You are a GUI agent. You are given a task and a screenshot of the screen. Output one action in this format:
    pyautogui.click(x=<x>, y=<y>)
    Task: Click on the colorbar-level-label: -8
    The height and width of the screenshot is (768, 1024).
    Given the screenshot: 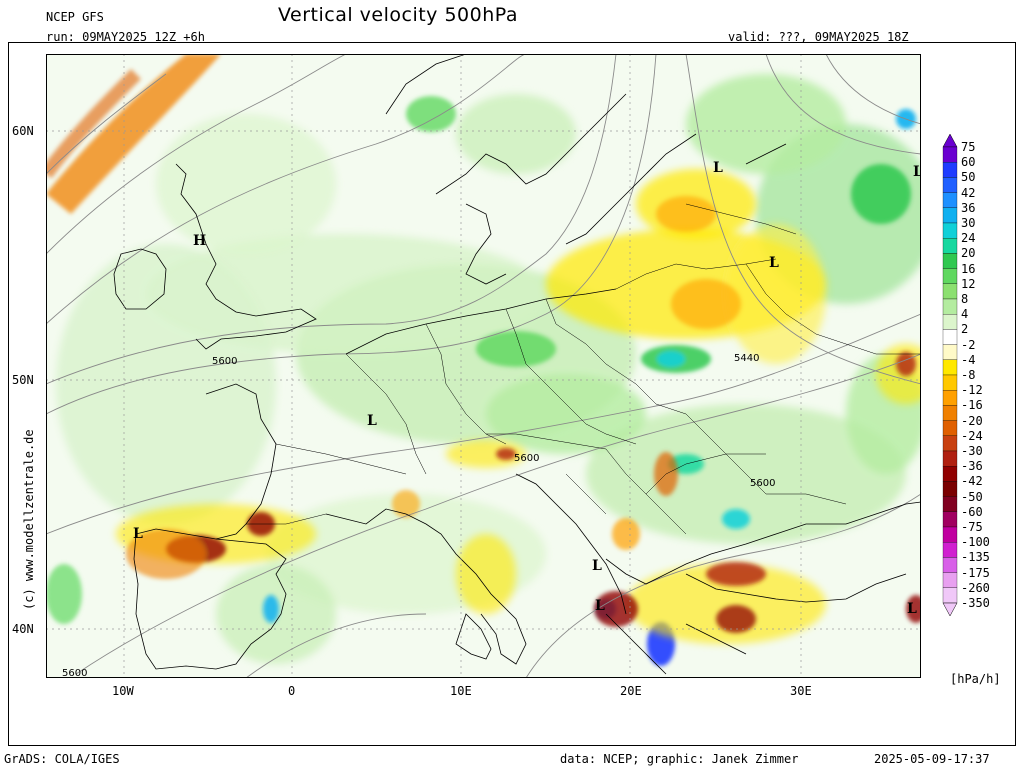 What is the action you would take?
    pyautogui.click(x=968, y=375)
    